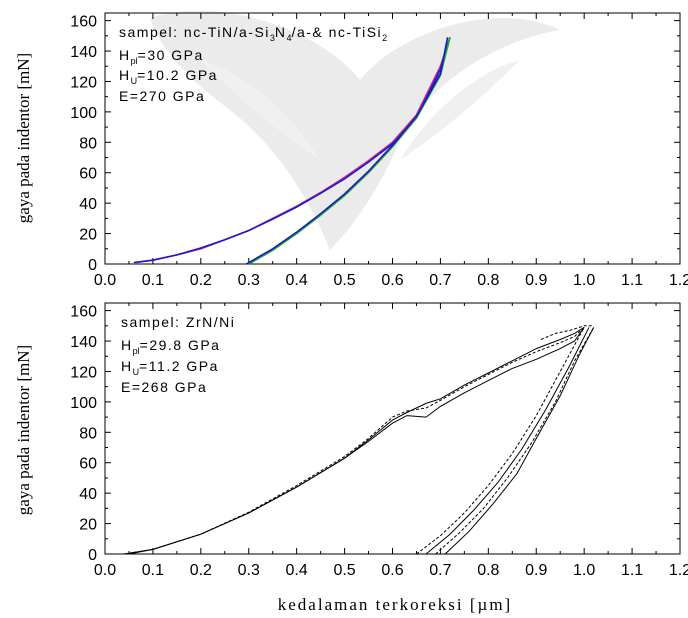  I want to click on svg-text: Hpl=30 GPa, so click(161, 56).